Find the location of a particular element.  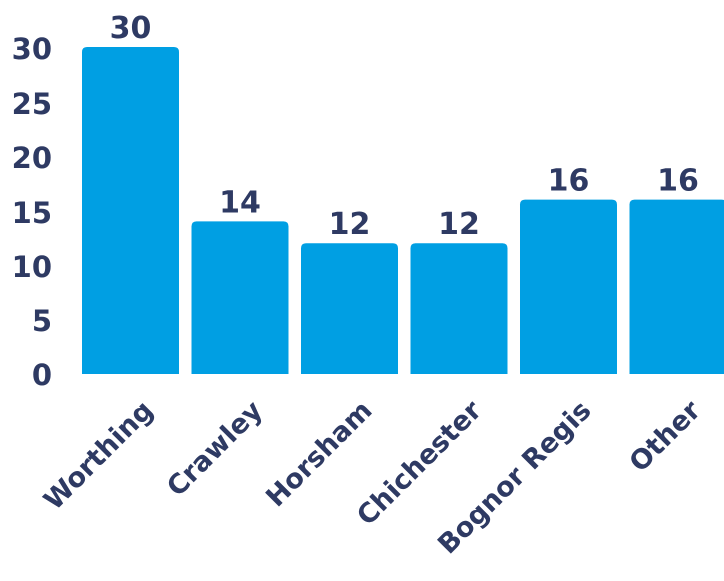

y-tick-label: 30 is located at coordinates (32, 49).